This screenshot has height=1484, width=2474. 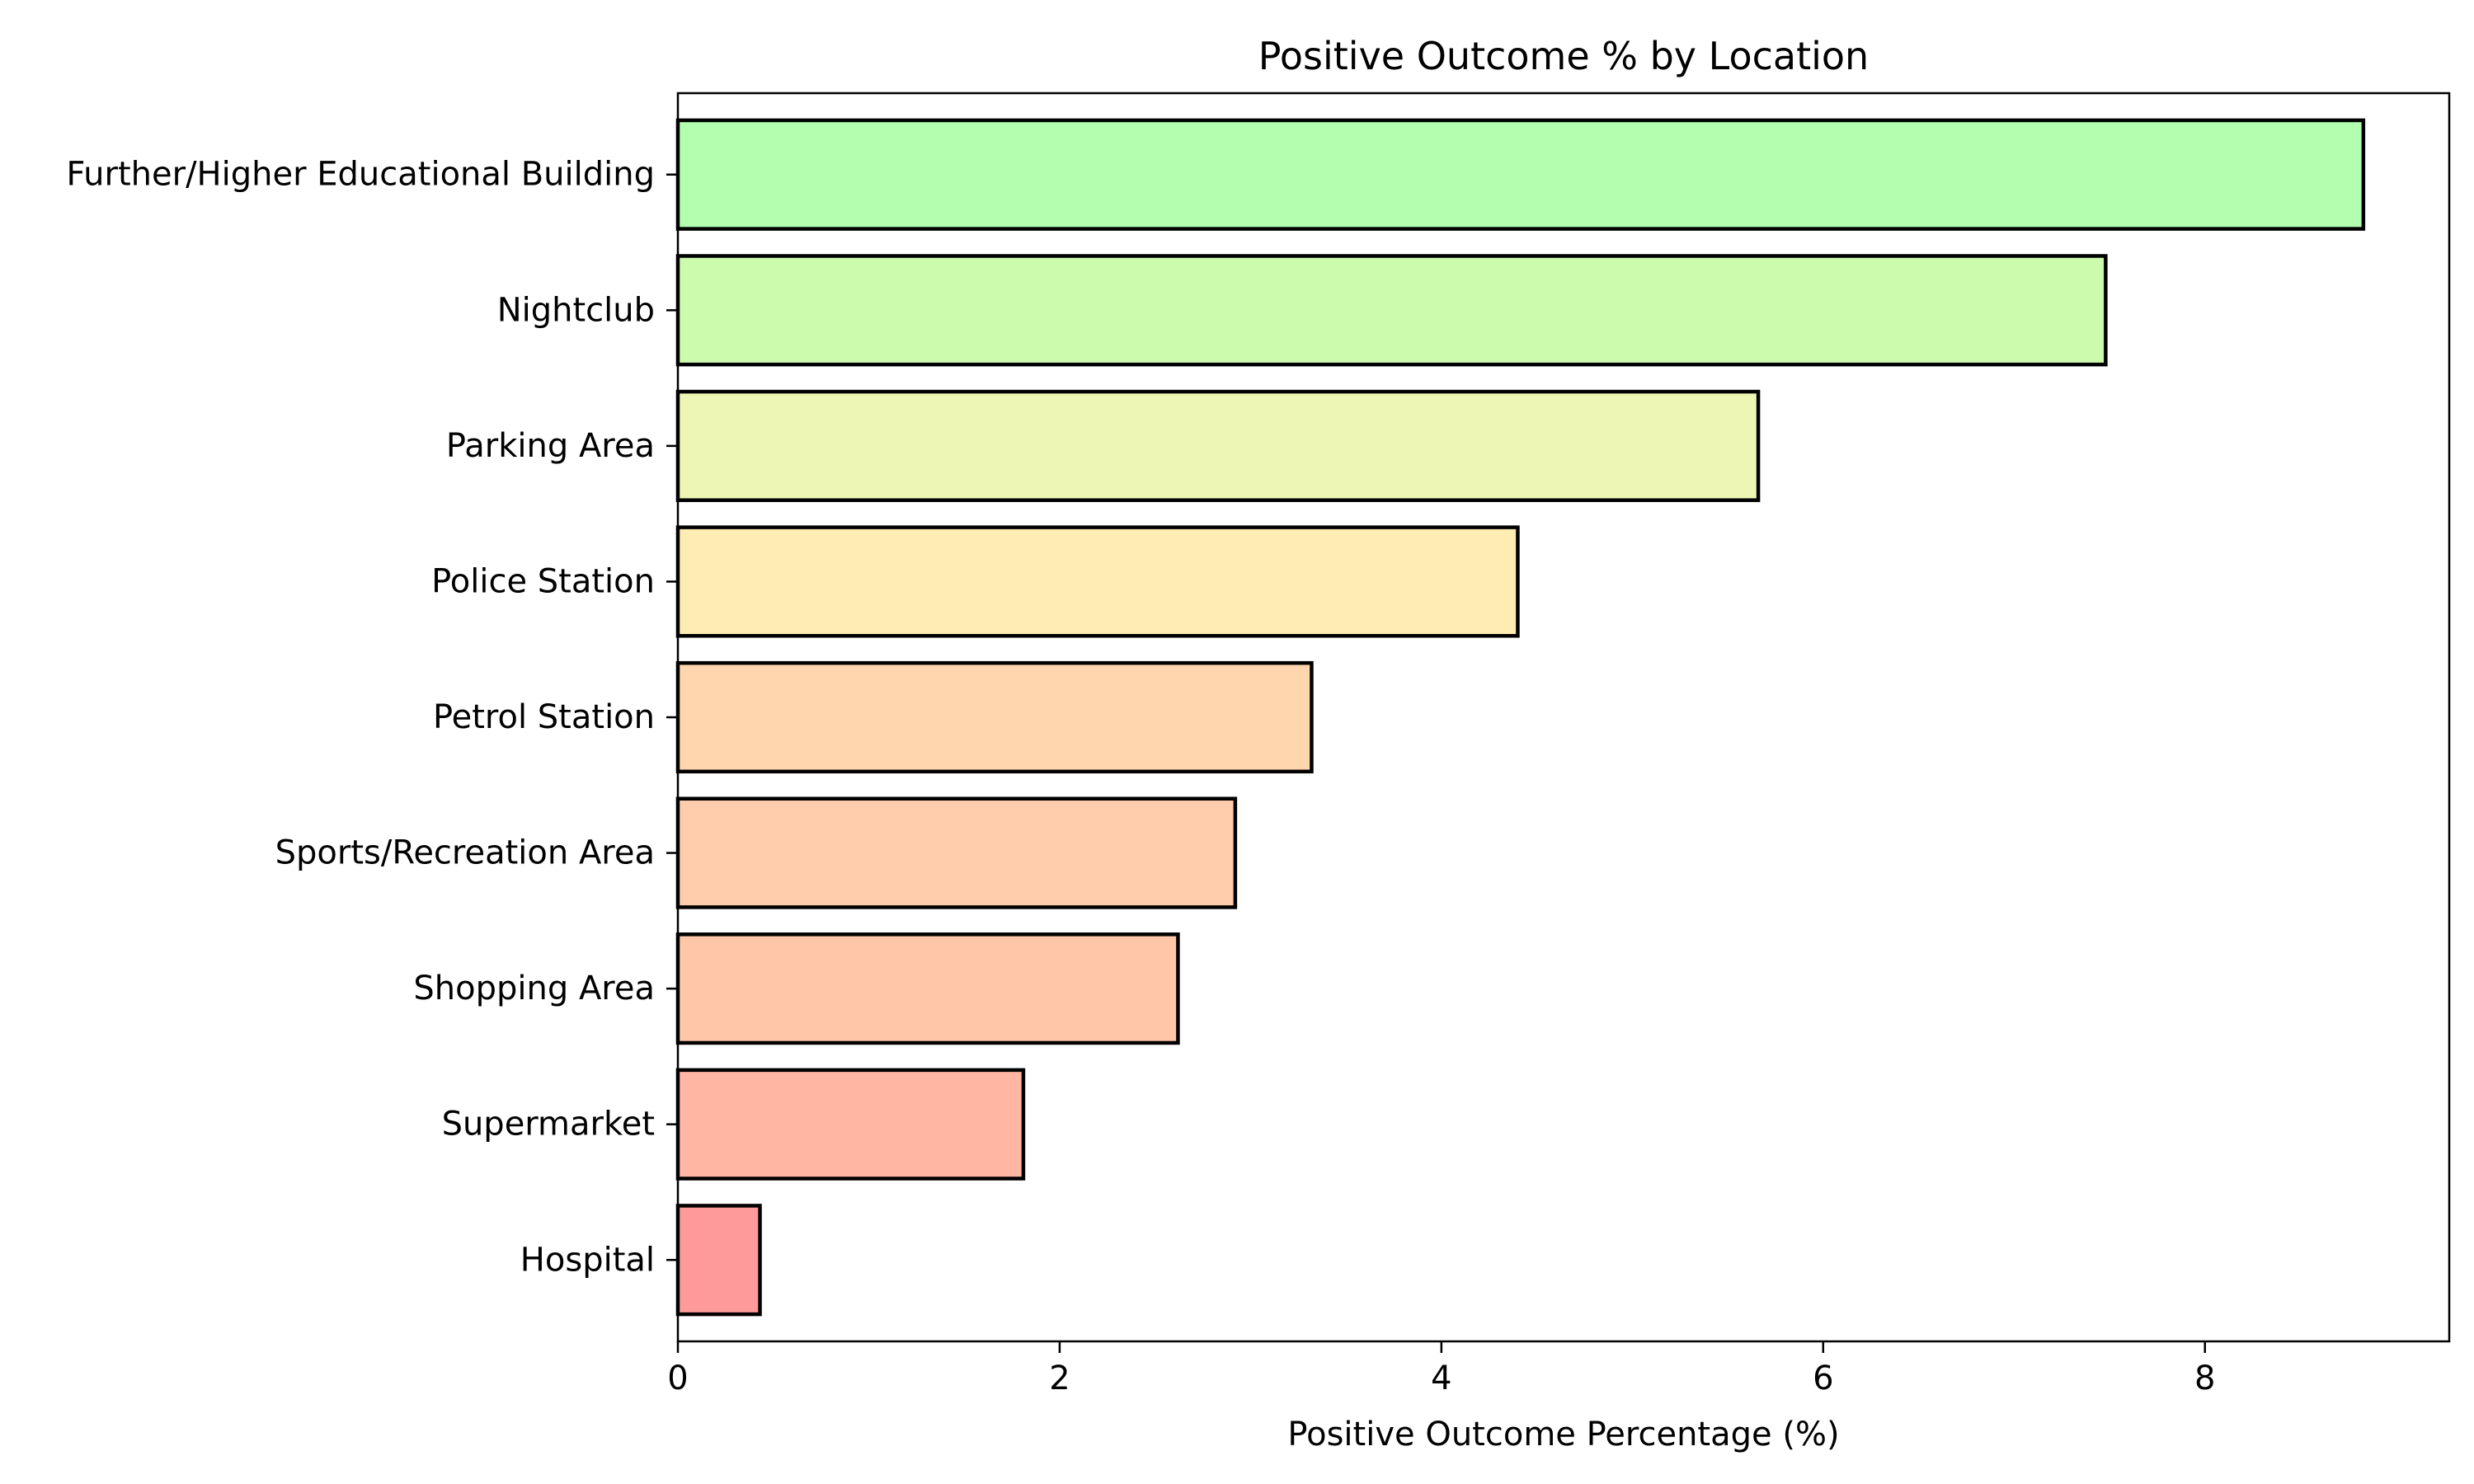 What do you see at coordinates (956, 852) in the screenshot?
I see `bar-sports-recreation-area` at bounding box center [956, 852].